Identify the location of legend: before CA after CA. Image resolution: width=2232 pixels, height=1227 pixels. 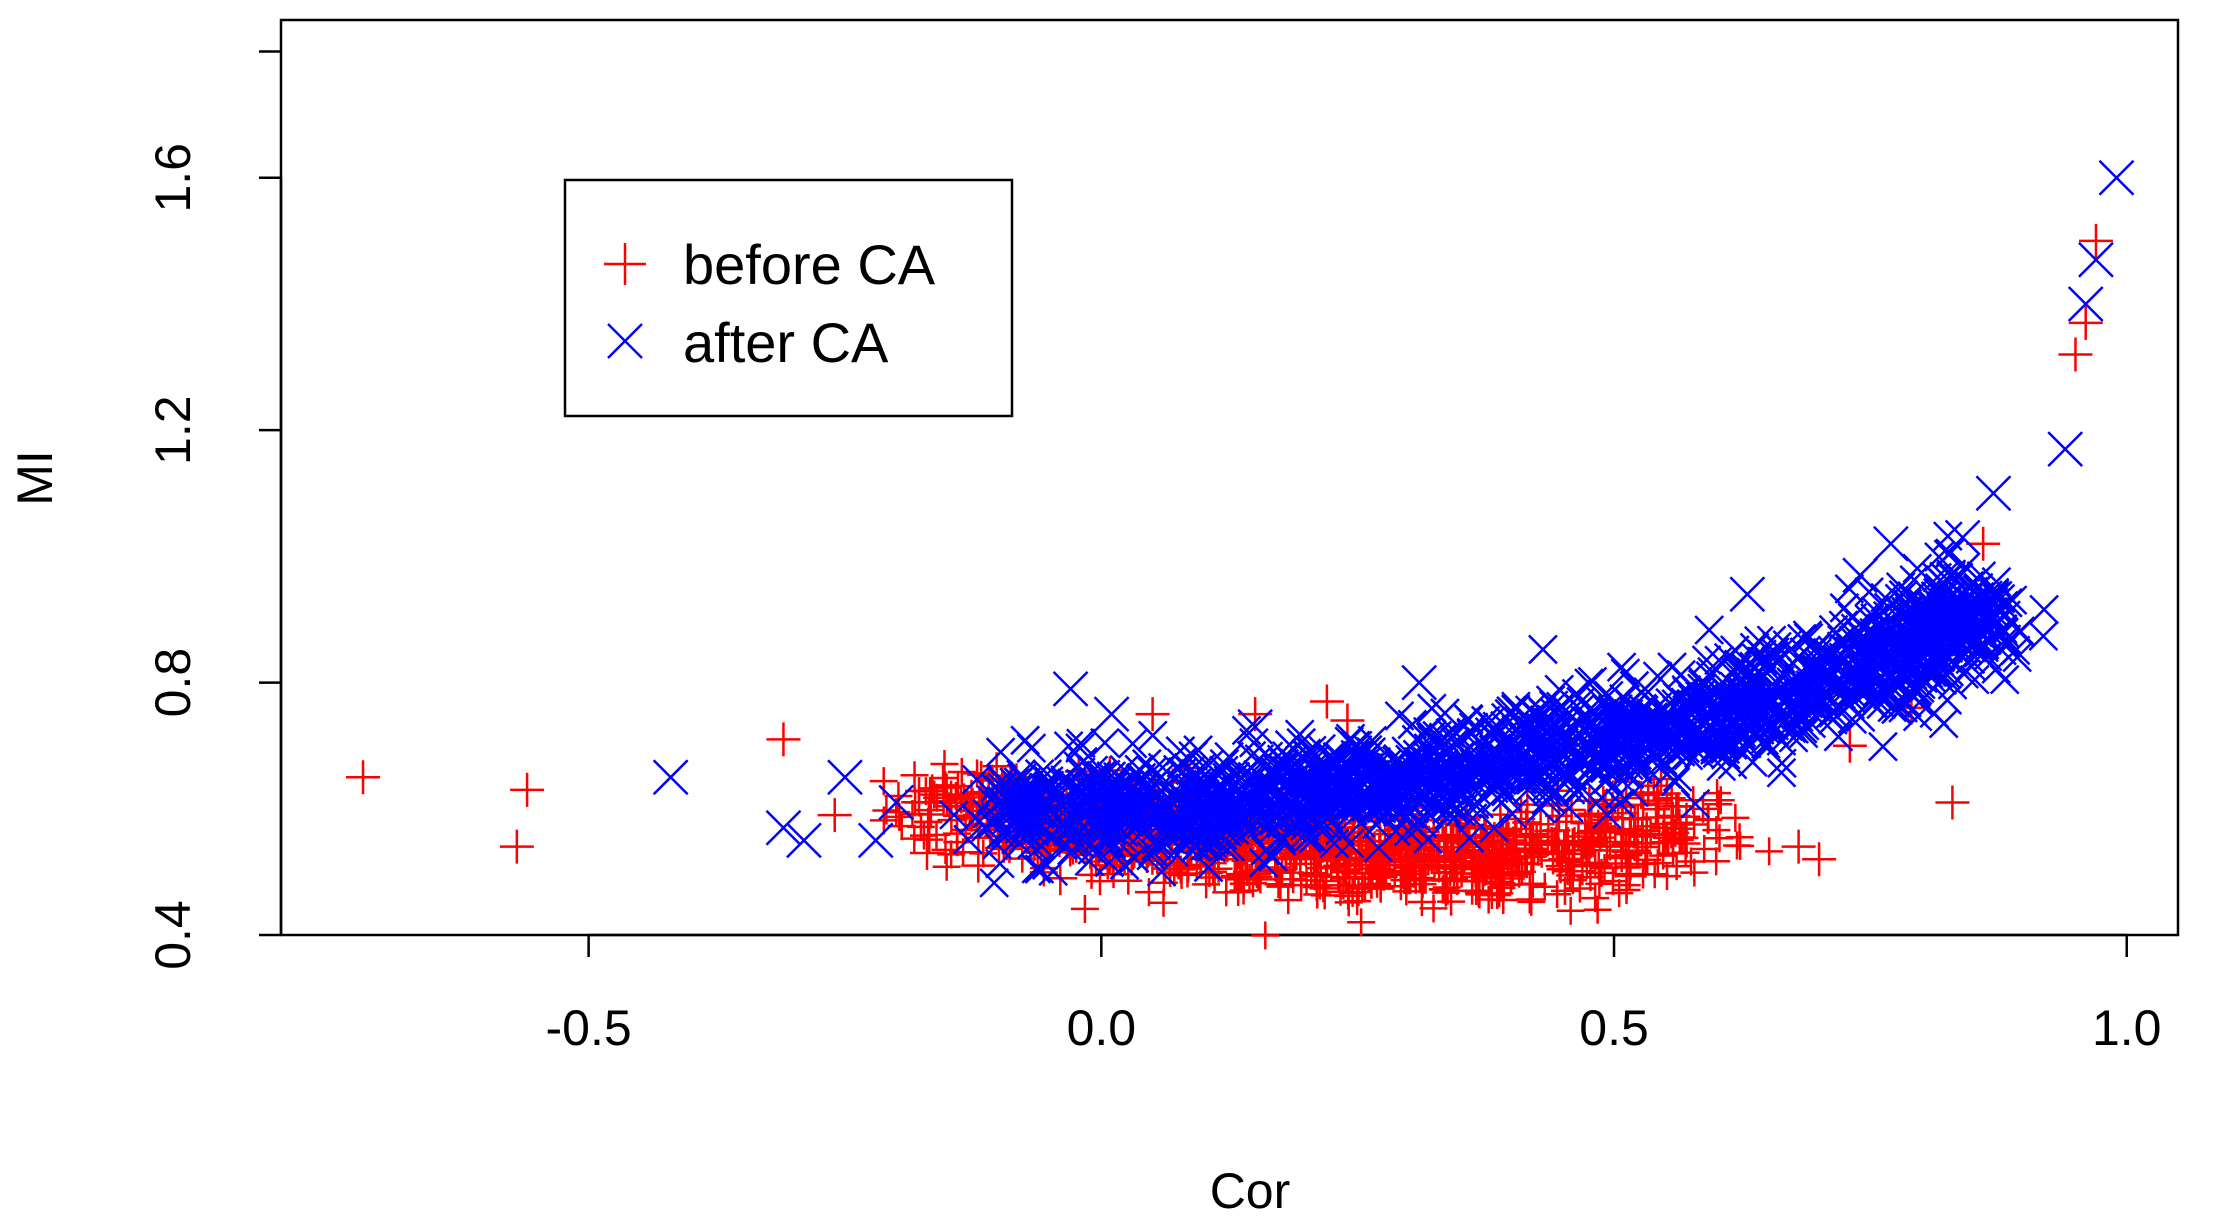
(788, 298).